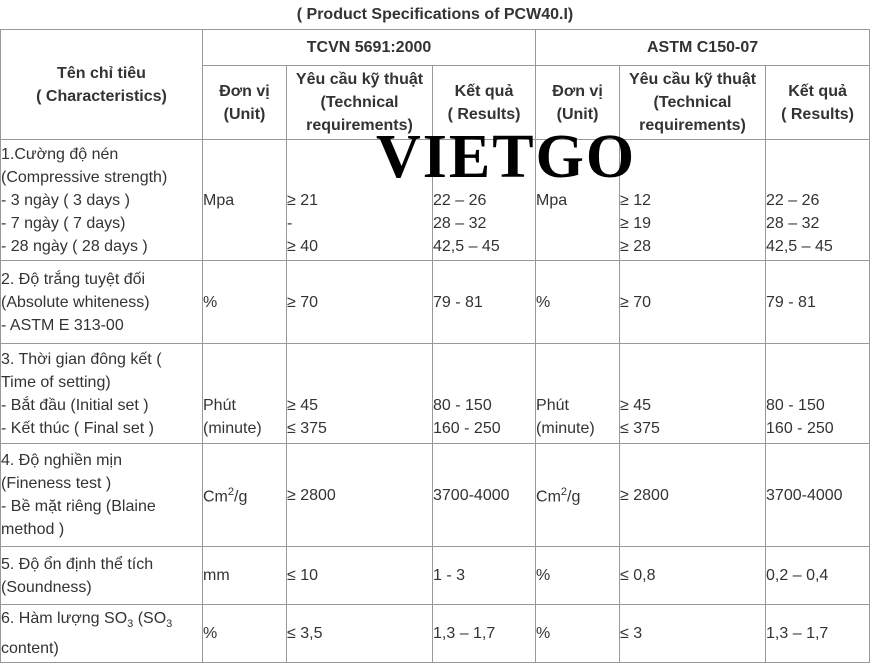 The width and height of the screenshot is (870, 663). Describe the element at coordinates (101, 84) in the screenshot. I see `header-characteristics: Tên chỉ tiêu ( Characteristics)` at that location.